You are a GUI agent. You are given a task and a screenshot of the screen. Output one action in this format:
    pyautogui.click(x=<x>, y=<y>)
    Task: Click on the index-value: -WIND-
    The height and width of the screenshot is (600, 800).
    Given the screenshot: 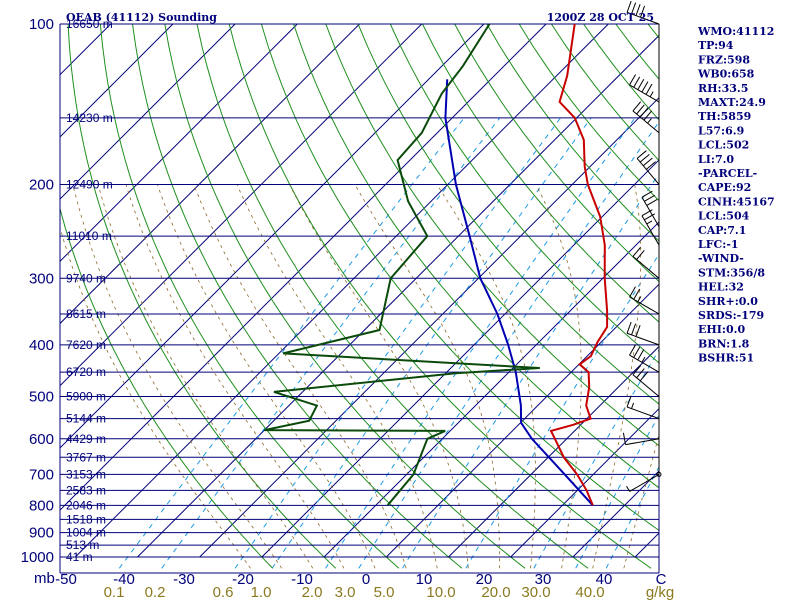 What is the action you would take?
    pyautogui.click(x=721, y=258)
    